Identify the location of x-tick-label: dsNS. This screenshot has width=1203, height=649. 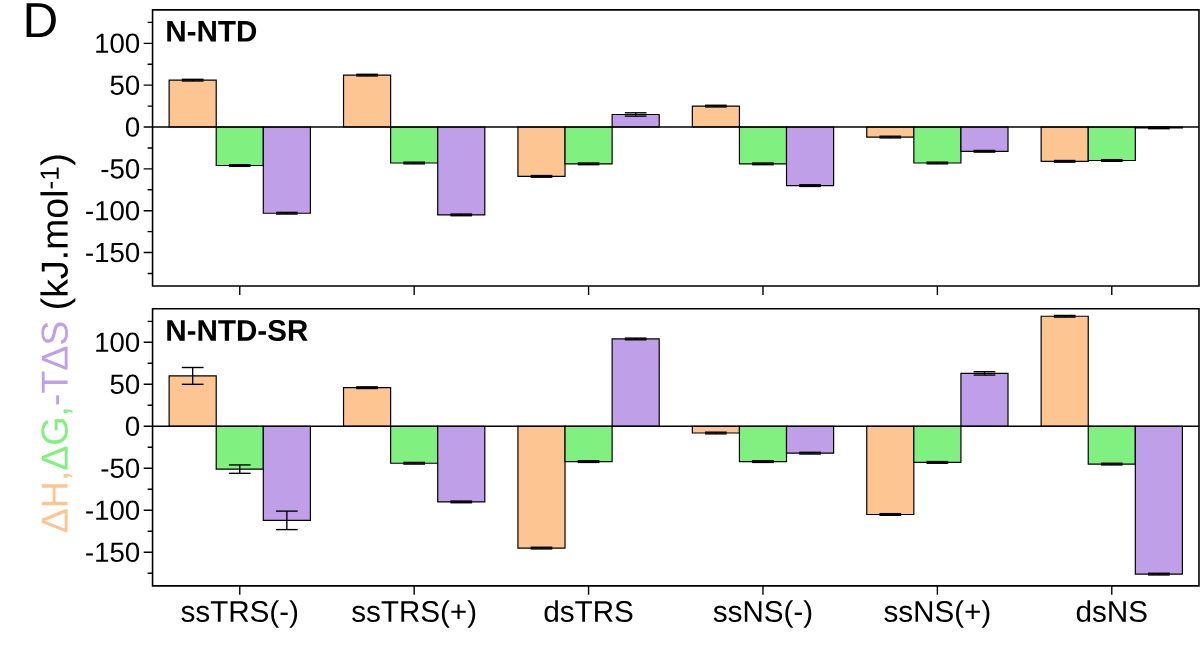
(1111, 611).